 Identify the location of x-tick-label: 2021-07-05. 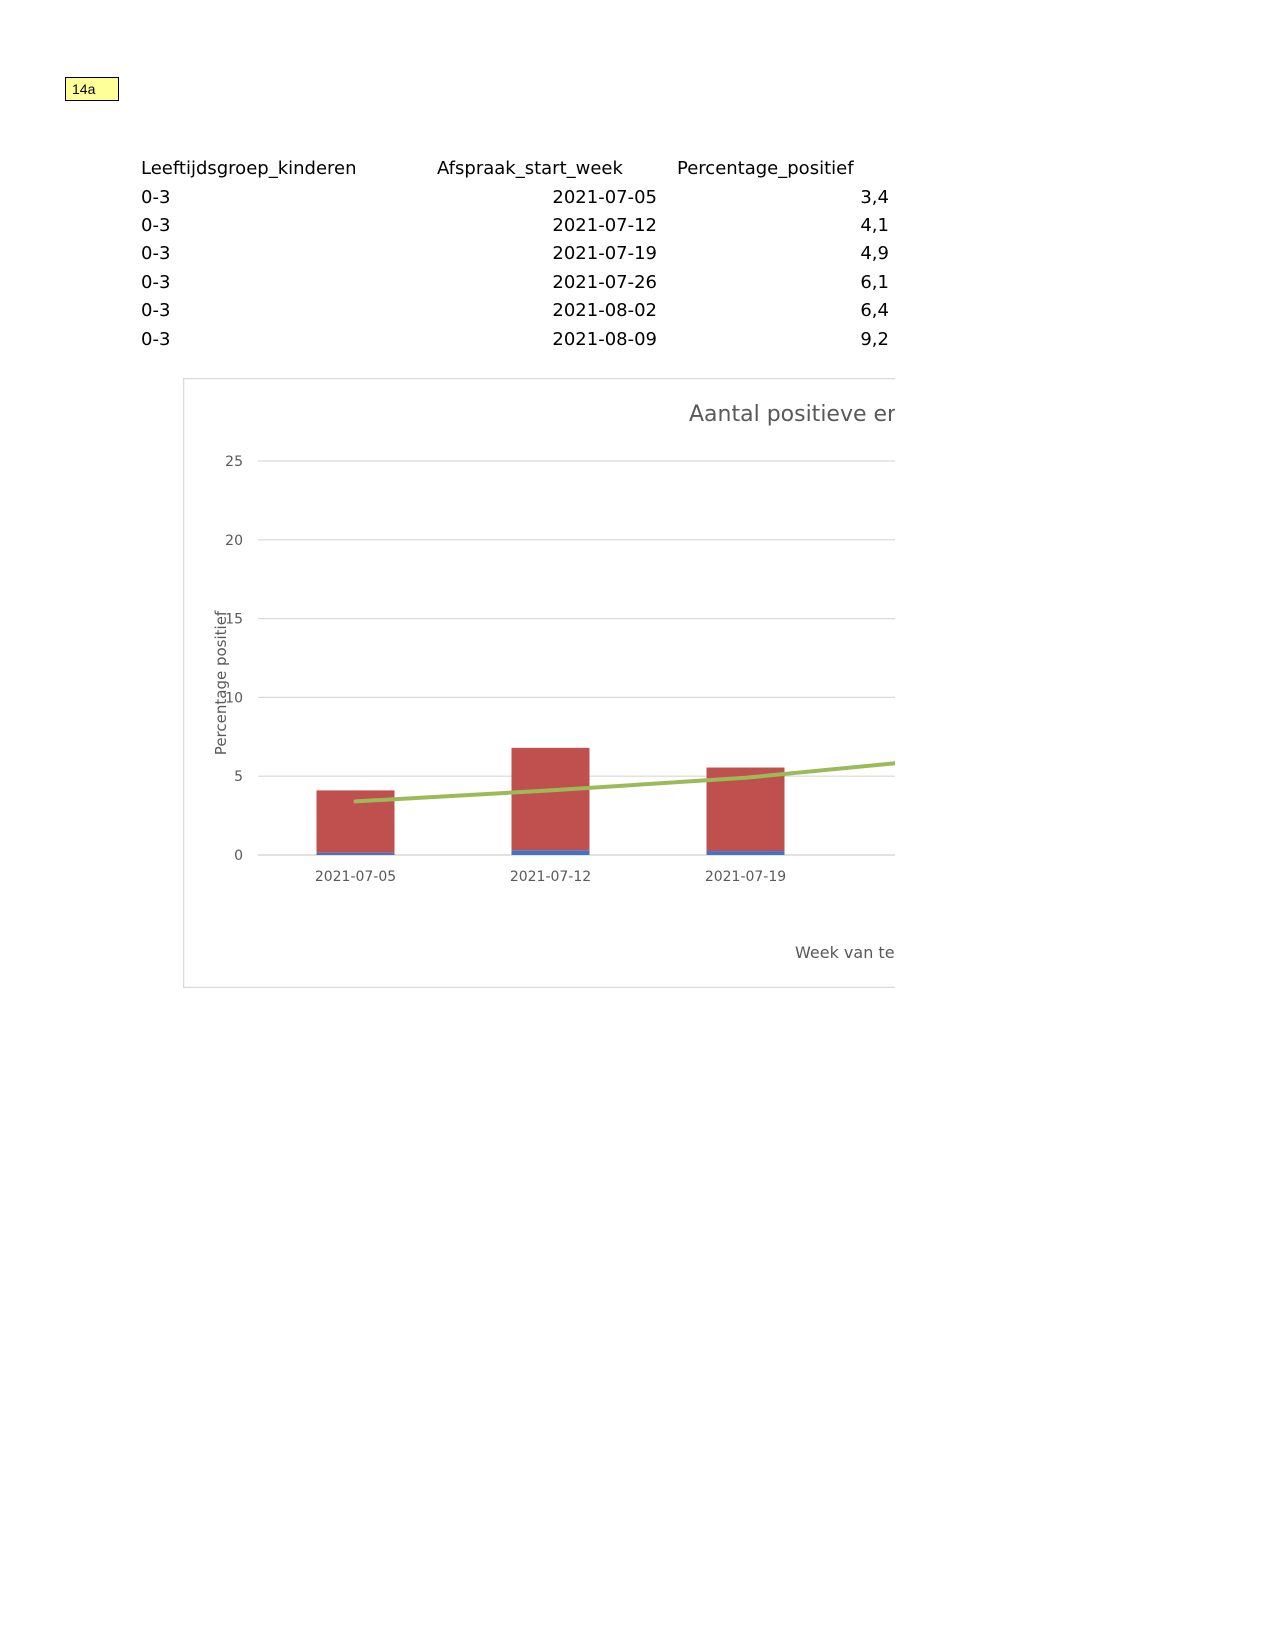
(355, 877).